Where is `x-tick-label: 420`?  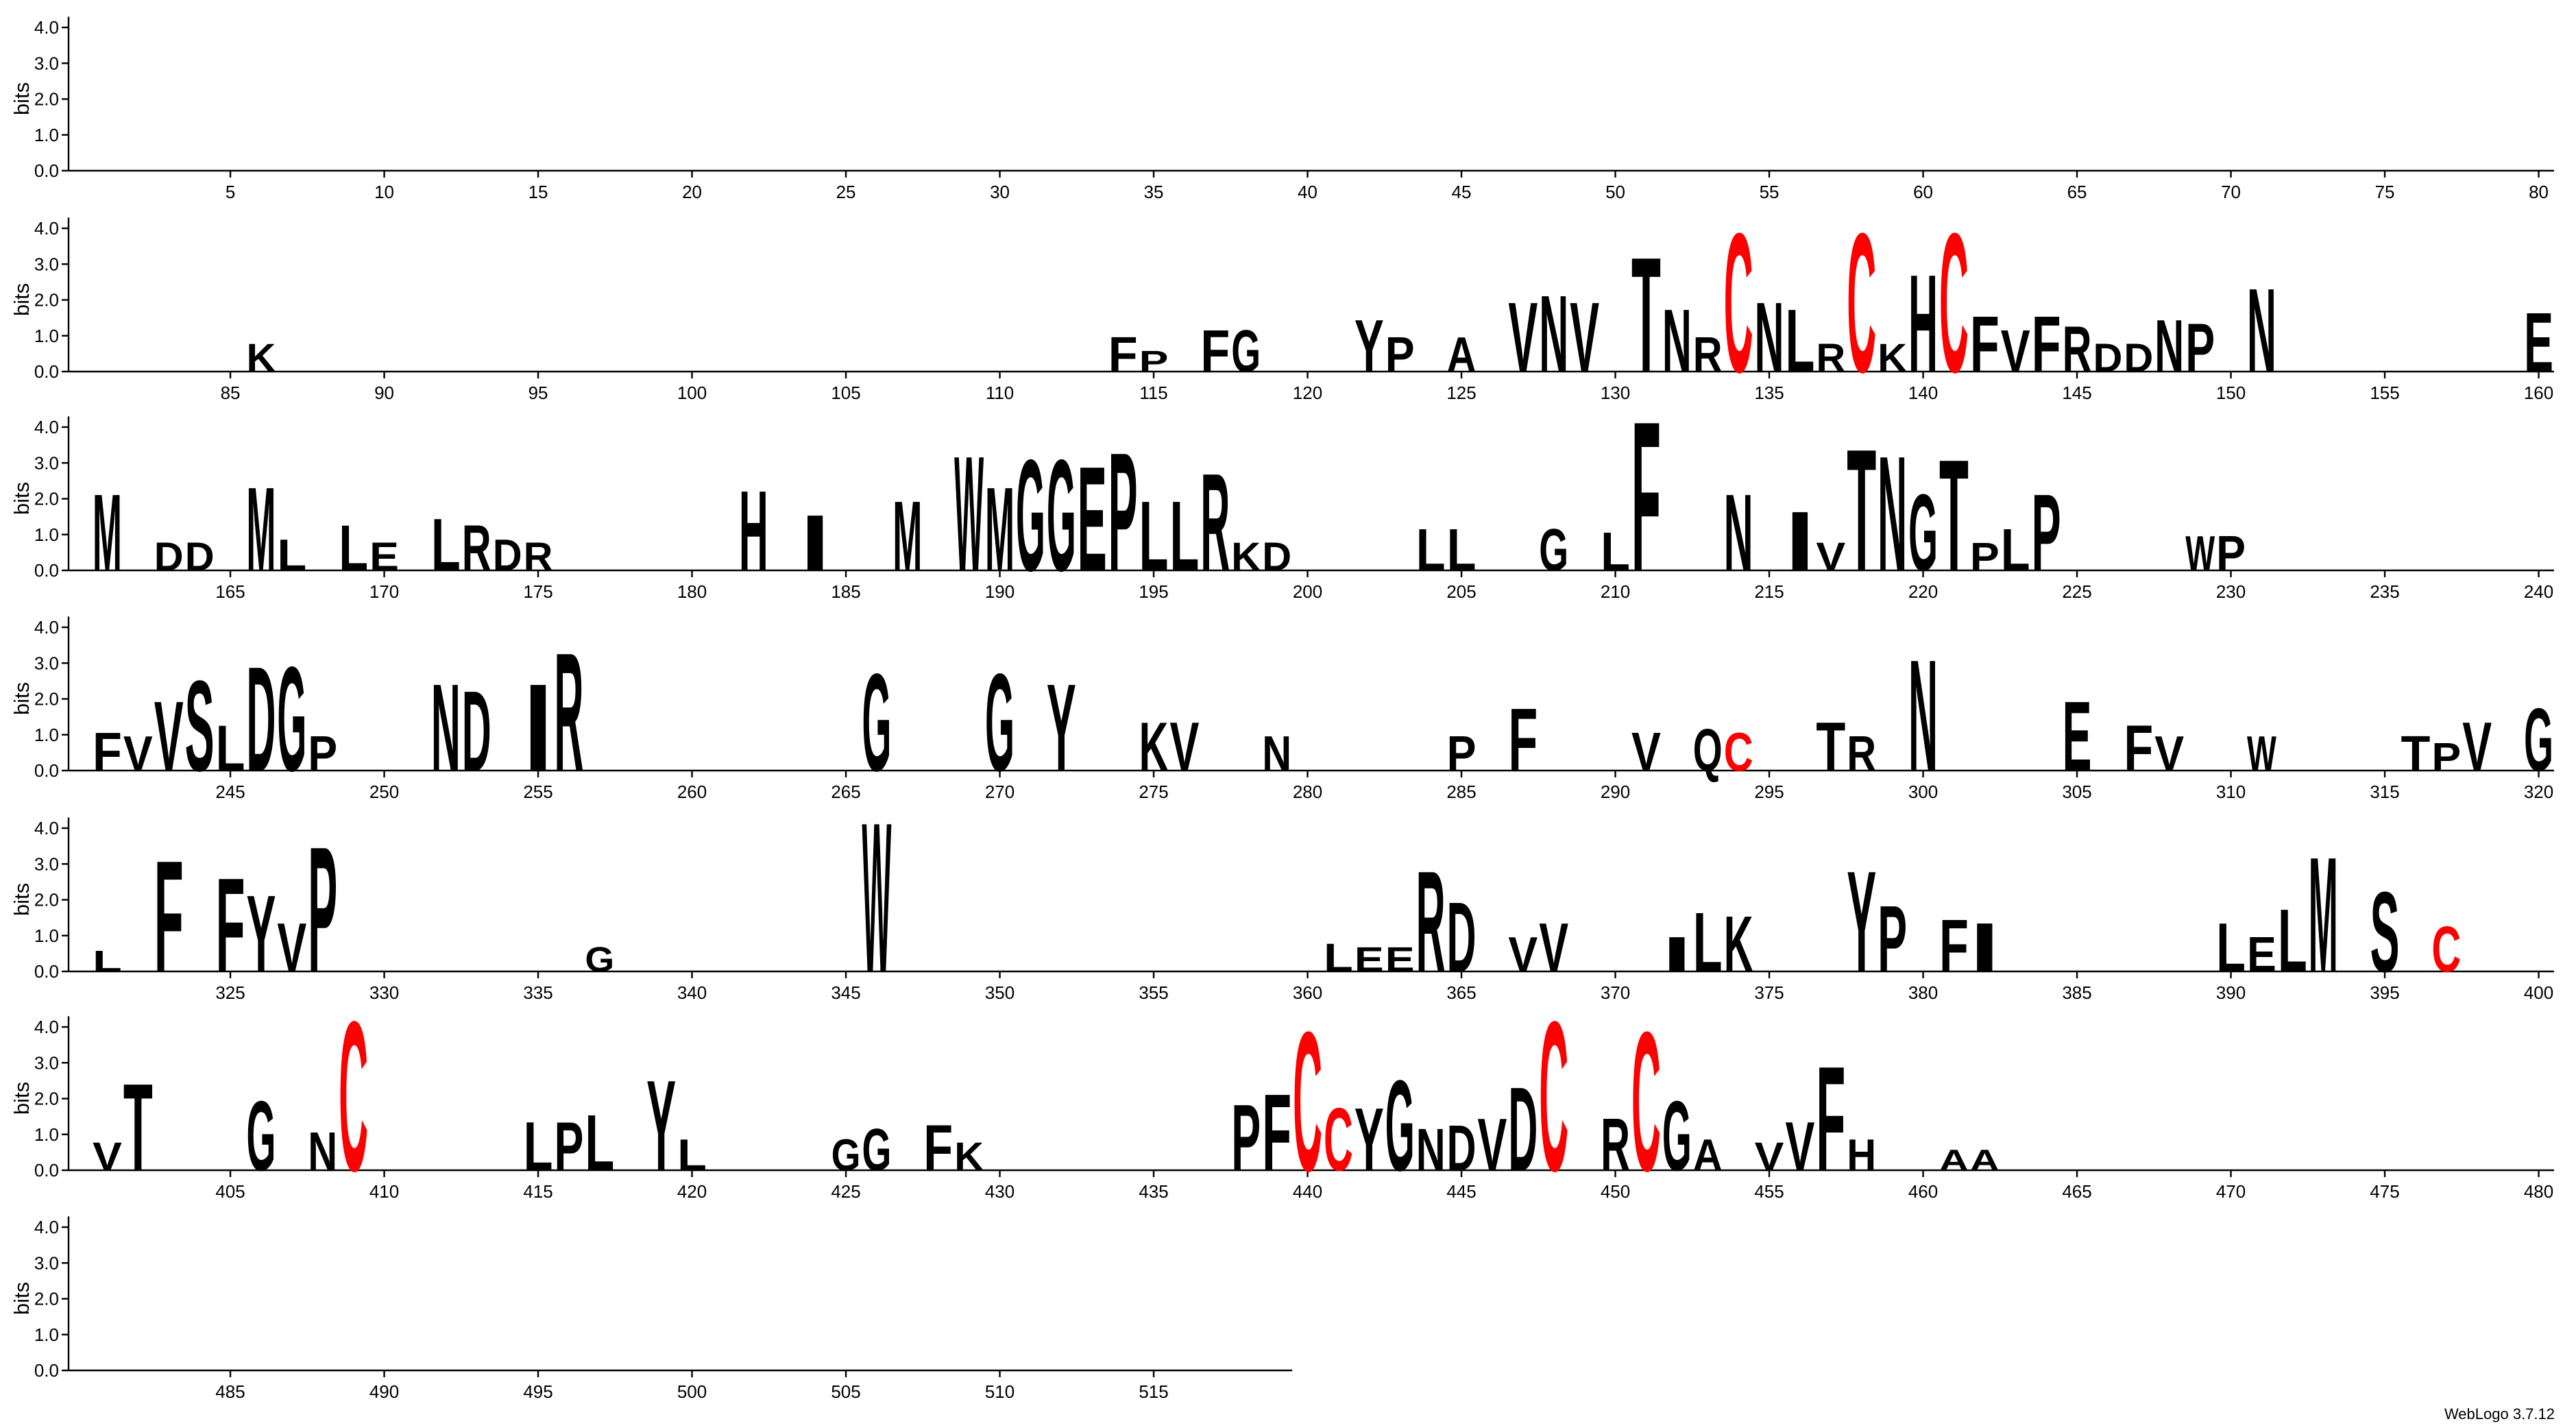
x-tick-label: 420 is located at coordinates (692, 1191).